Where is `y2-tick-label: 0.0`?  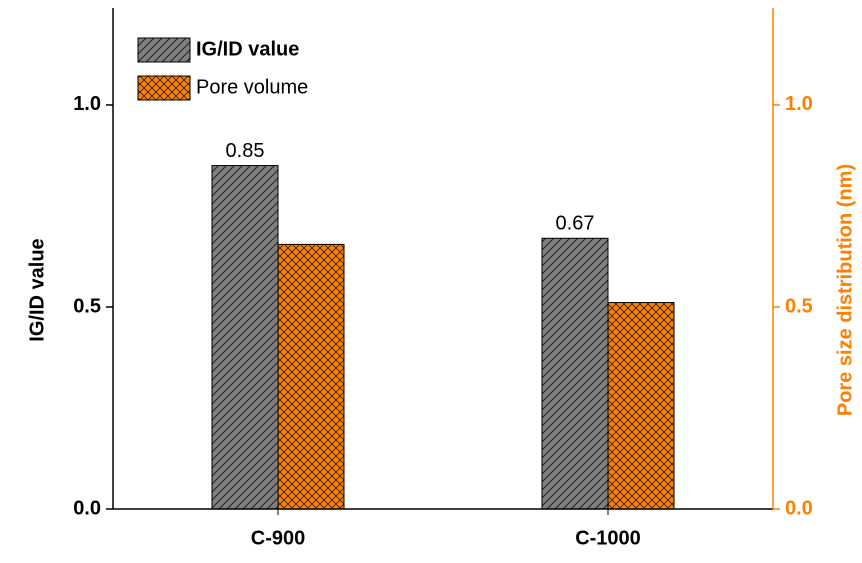 y2-tick-label: 0.0 is located at coordinates (799, 508).